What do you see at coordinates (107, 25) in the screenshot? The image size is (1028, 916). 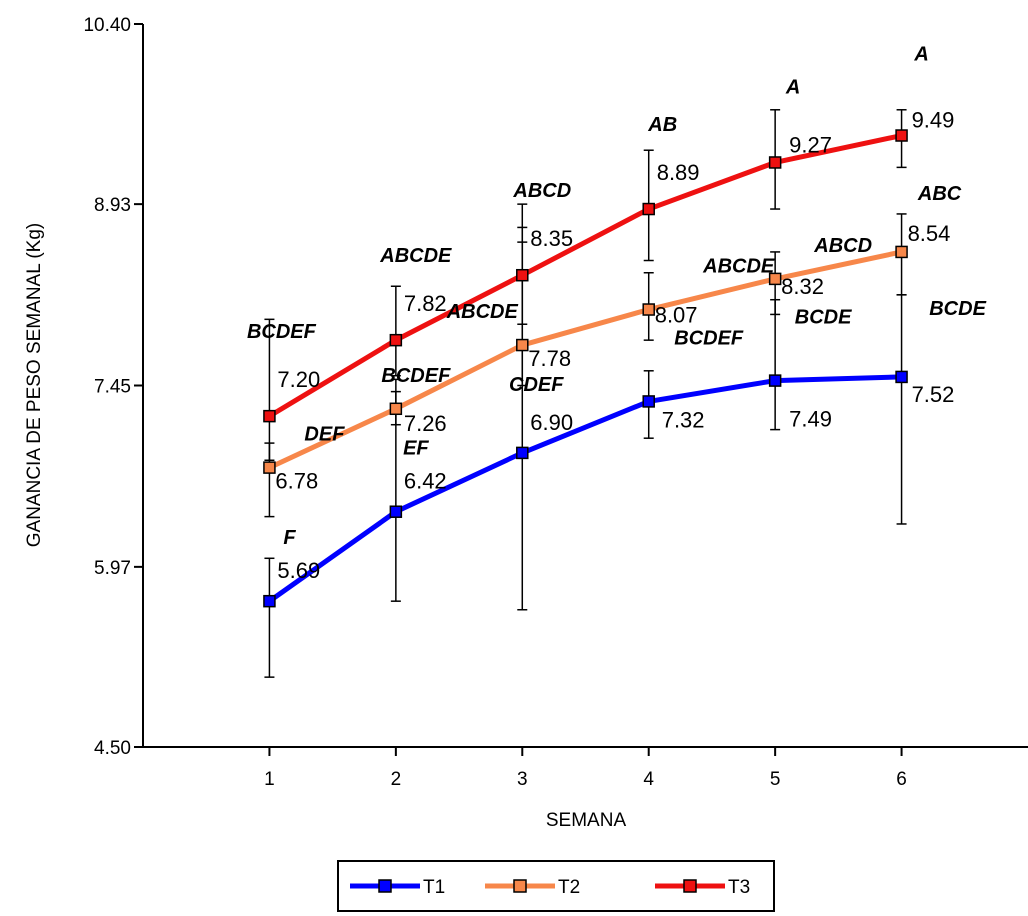 I see `y-tick-label: 10.40` at bounding box center [107, 25].